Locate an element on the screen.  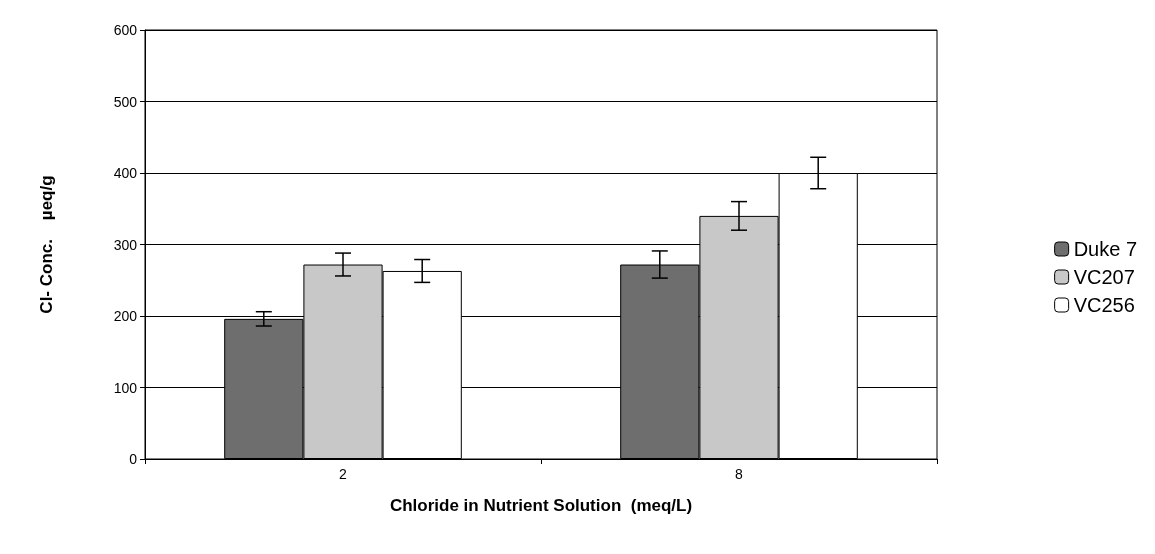
y-tick-label: 100 is located at coordinates (125, 387).